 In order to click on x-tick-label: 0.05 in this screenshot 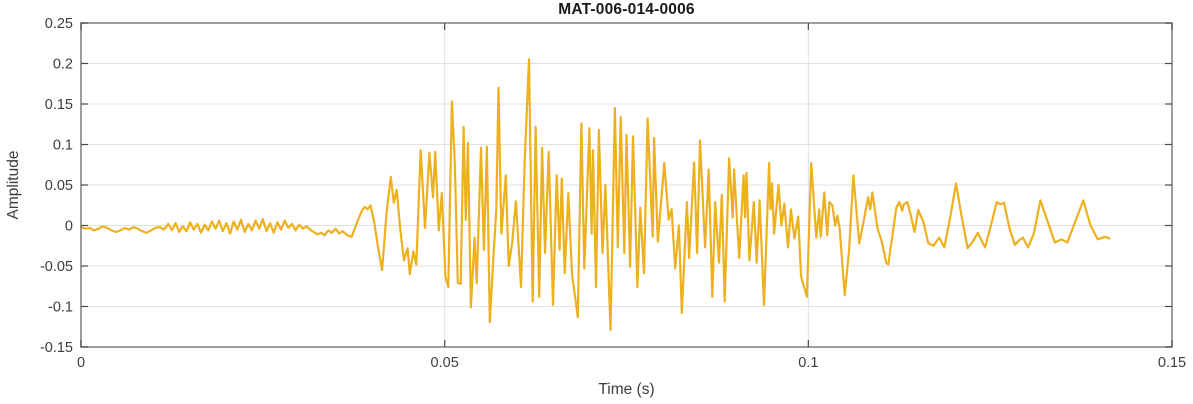, I will do `click(445, 363)`.